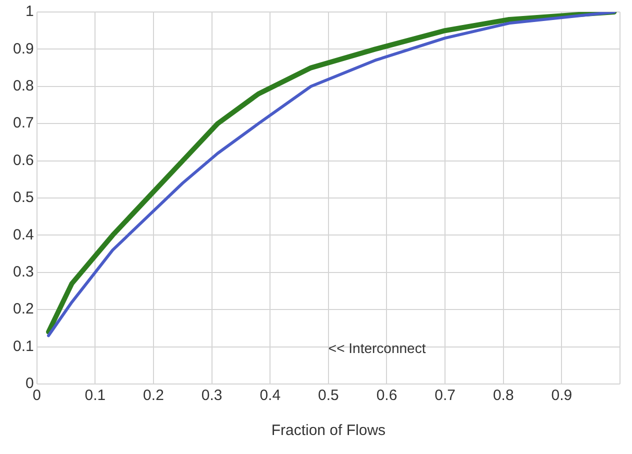 Image resolution: width=632 pixels, height=454 pixels. I want to click on y-tick-label: 0.6, so click(23, 160).